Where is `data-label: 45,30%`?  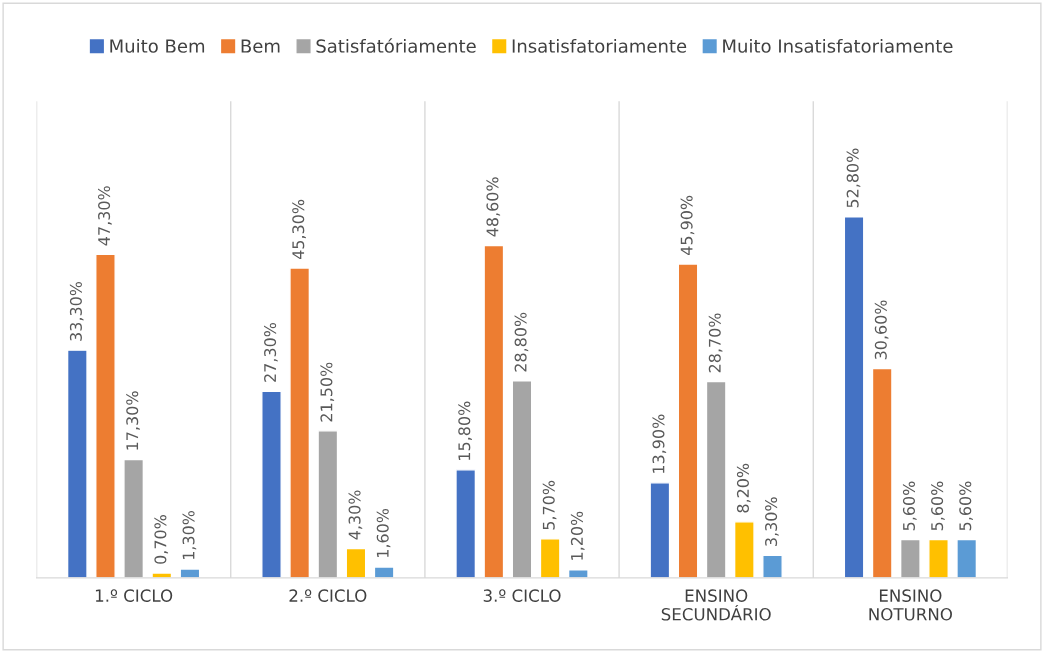 data-label: 45,30% is located at coordinates (299, 229).